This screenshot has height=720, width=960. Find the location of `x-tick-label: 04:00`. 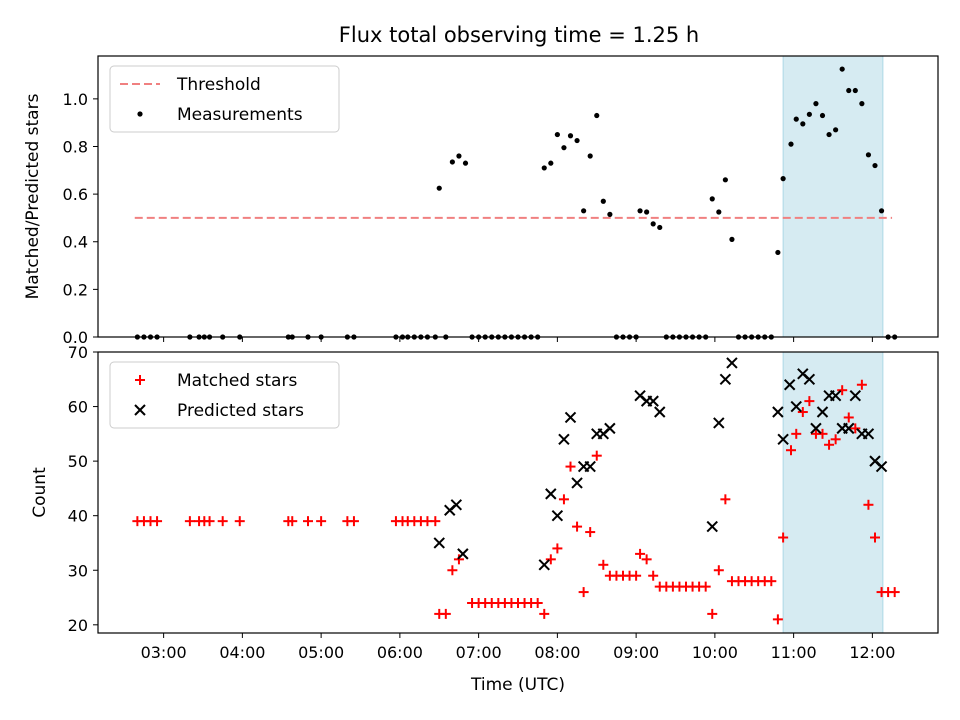

x-tick-label: 04:00 is located at coordinates (242, 652).